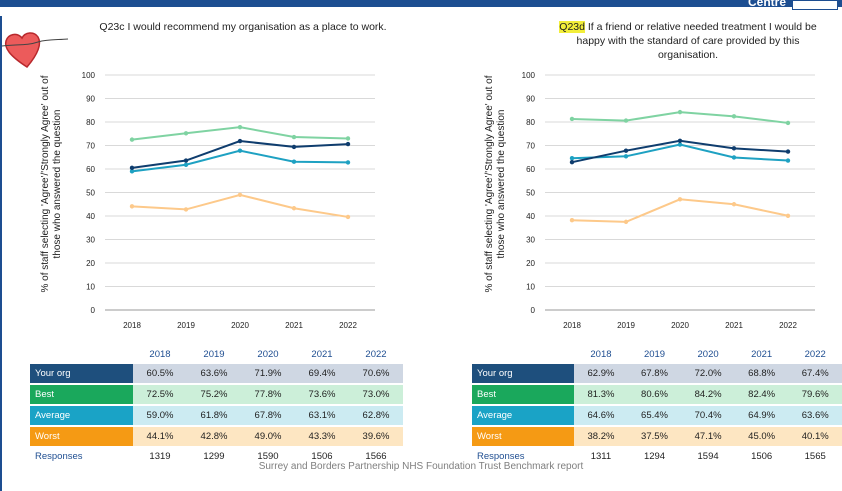 The height and width of the screenshot is (491, 842). What do you see at coordinates (421, 3) in the screenshot?
I see `top-banner` at bounding box center [421, 3].